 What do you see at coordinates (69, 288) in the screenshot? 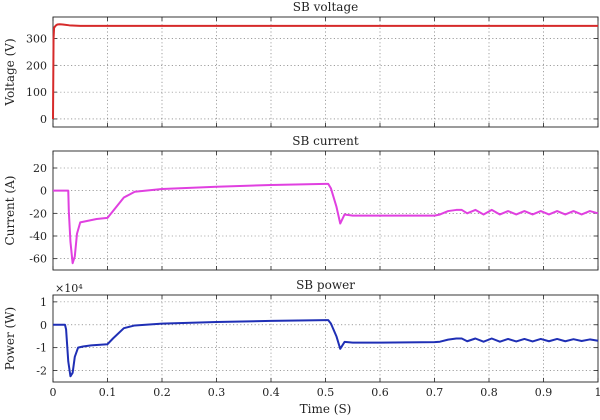
I see `y-multiplier-label: ×10⁴` at bounding box center [69, 288].